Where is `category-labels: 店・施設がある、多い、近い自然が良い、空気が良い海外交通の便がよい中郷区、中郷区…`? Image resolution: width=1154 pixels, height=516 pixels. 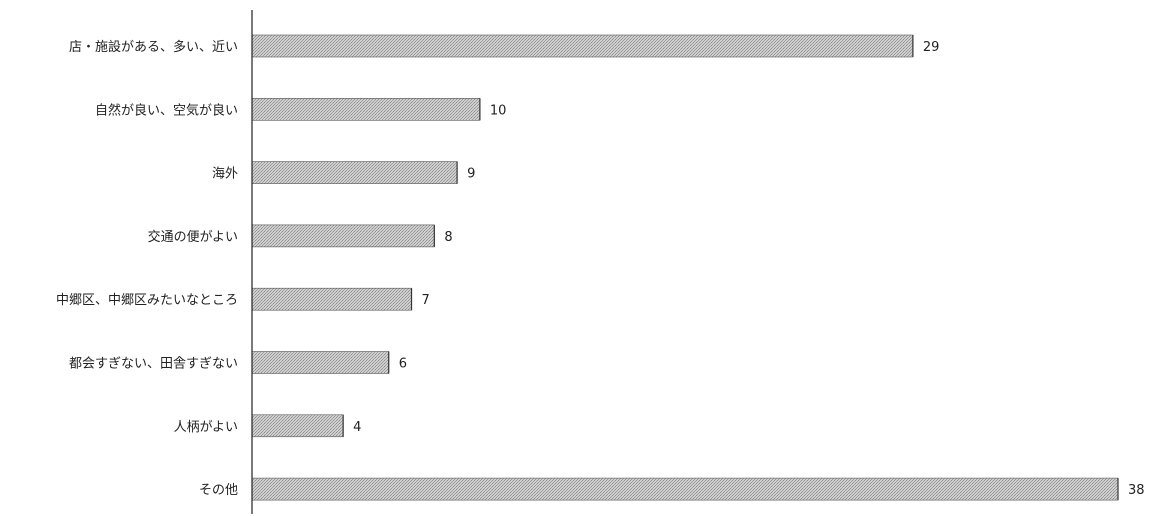 category-labels: 店・施設がある、多い、近い自然が良い、空気が良い海外交通の便がよい中郷区、中郷区… is located at coordinates (147, 268).